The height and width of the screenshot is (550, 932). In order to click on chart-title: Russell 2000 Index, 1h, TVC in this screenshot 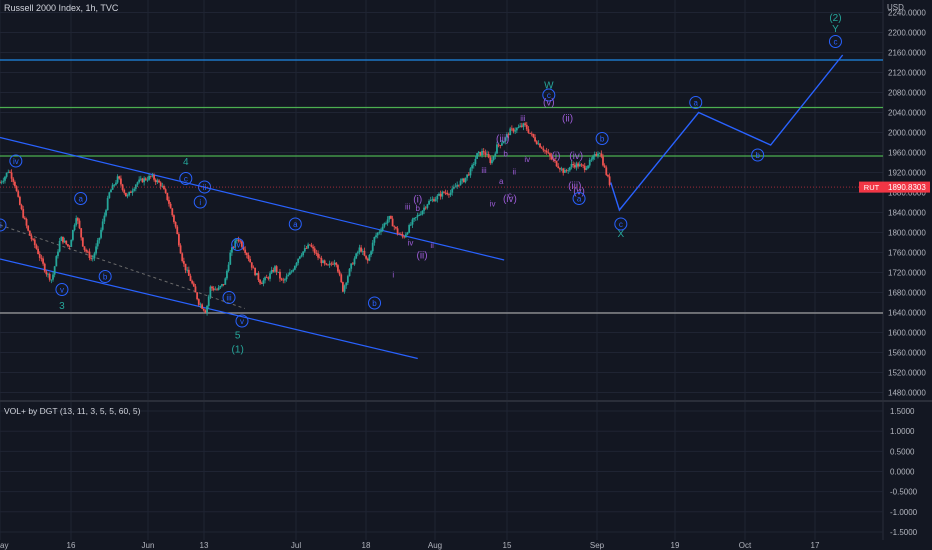, I will do `click(61, 8)`.